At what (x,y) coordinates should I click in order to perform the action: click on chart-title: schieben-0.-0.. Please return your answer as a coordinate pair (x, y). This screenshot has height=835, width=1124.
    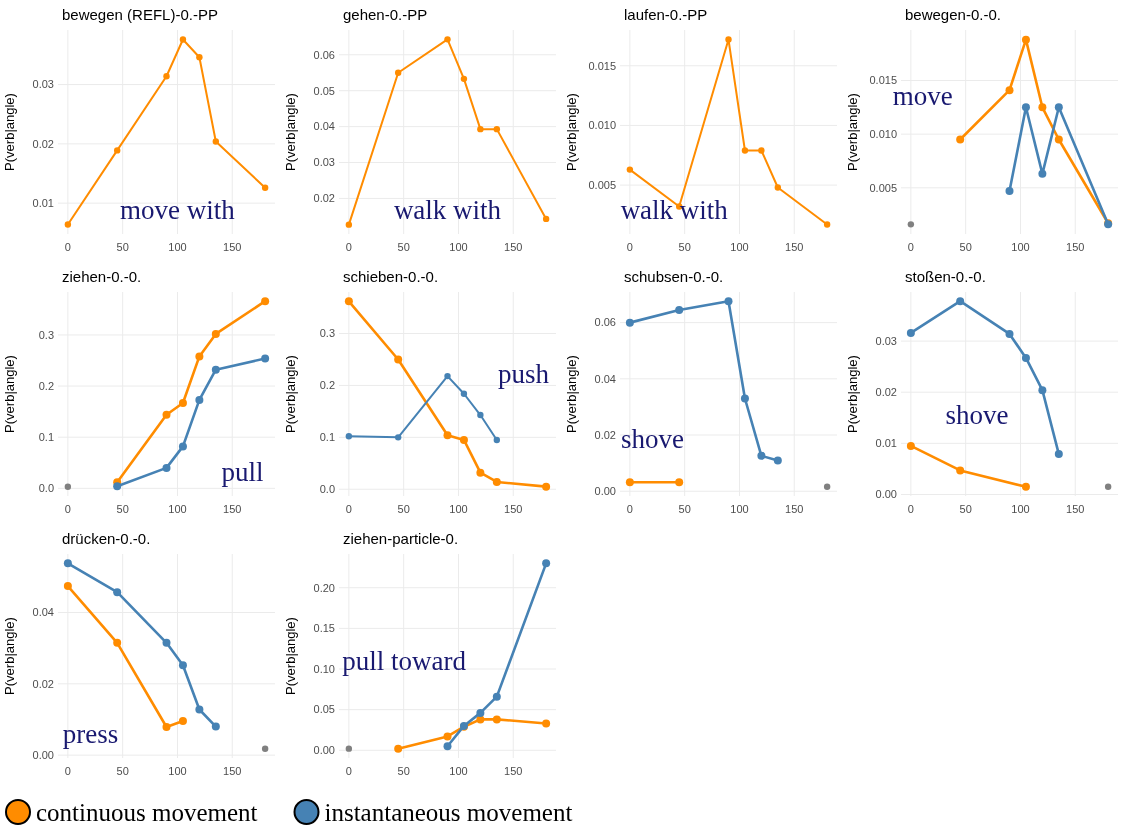
    Looking at the image, I should click on (391, 276).